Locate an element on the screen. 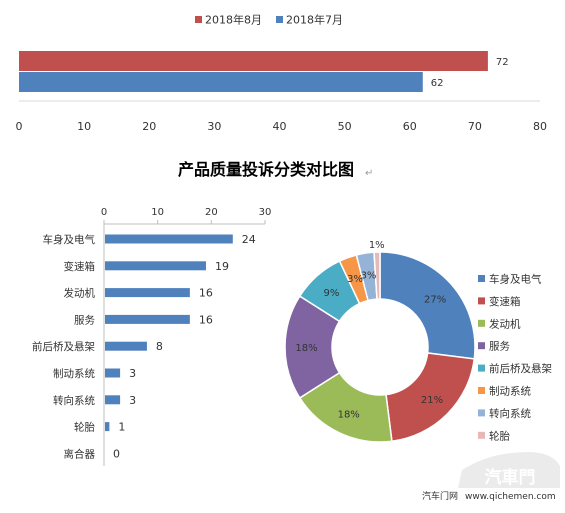  donut-labels: 27% 21% 18% 18% 9% 3%3% 1% is located at coordinates (370, 330).